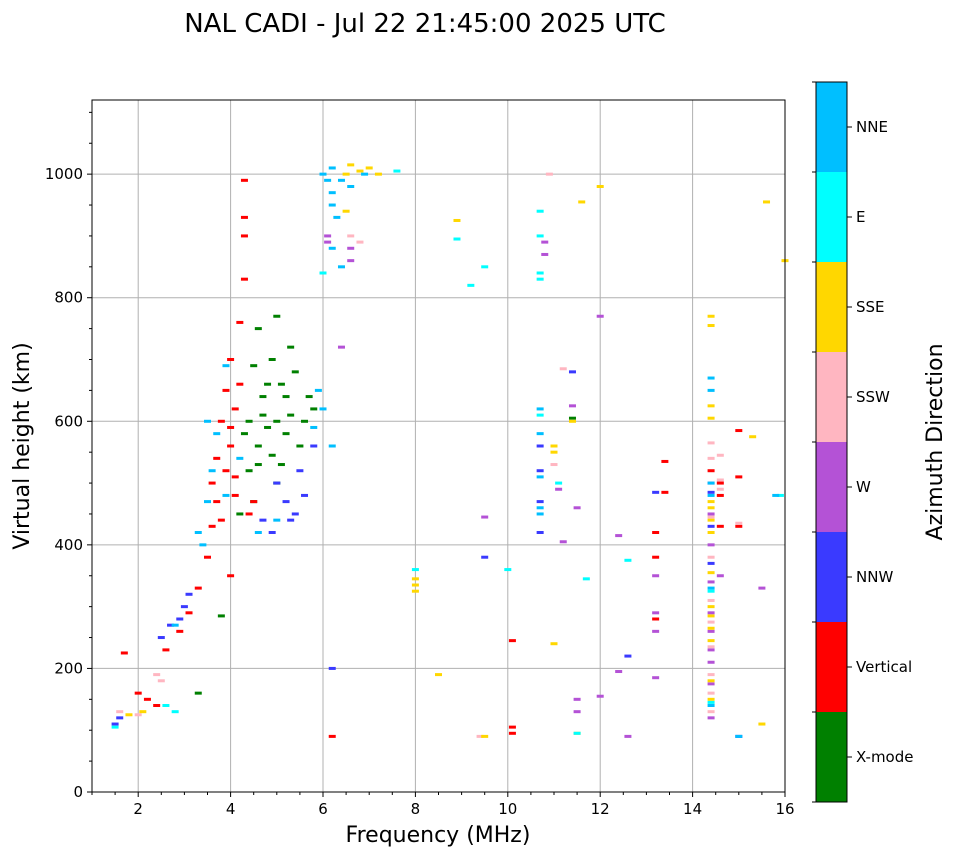 Image resolution: width=958 pixels, height=857 pixels. I want to click on colorbar-tick-label: E, so click(860, 217).